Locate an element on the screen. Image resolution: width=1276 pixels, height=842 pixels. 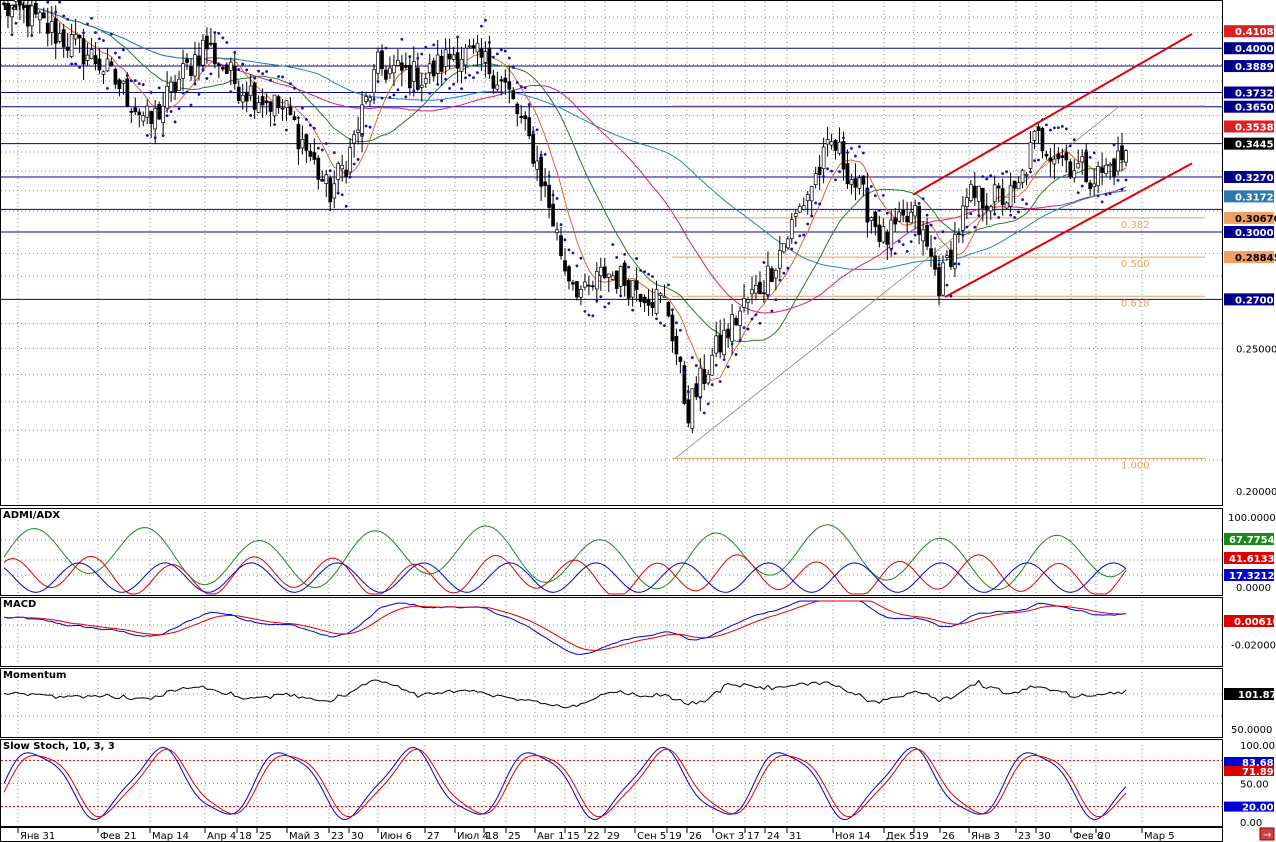
macd-value-label: 0.00610 is located at coordinates (1255, 622).